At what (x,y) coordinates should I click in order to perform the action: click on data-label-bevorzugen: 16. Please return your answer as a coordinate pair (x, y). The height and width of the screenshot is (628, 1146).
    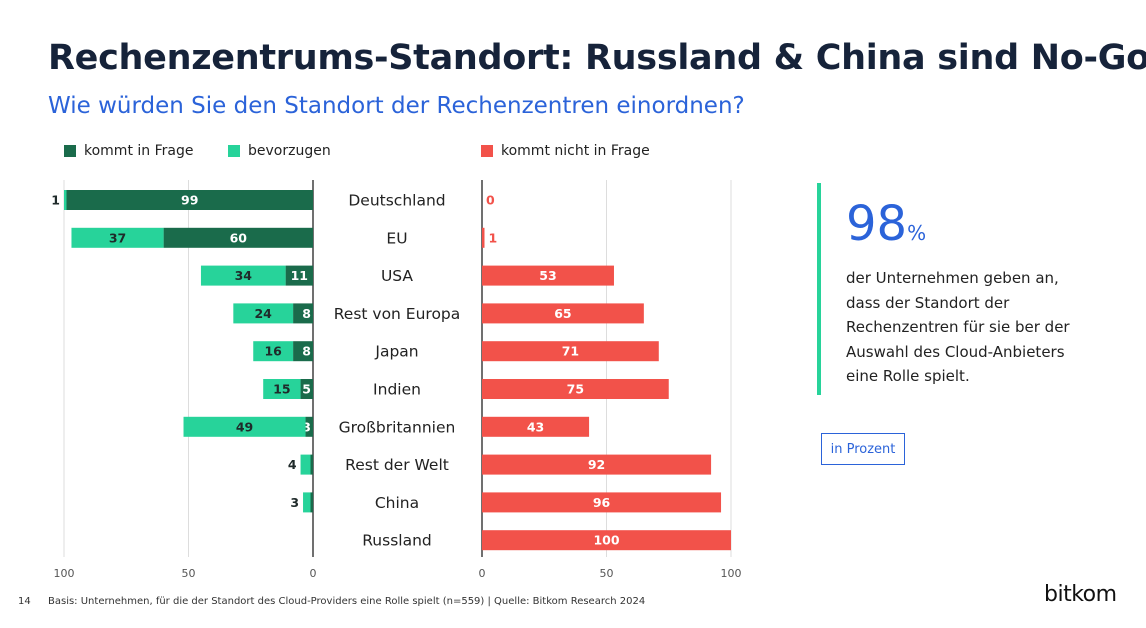
    Looking at the image, I should click on (273, 351).